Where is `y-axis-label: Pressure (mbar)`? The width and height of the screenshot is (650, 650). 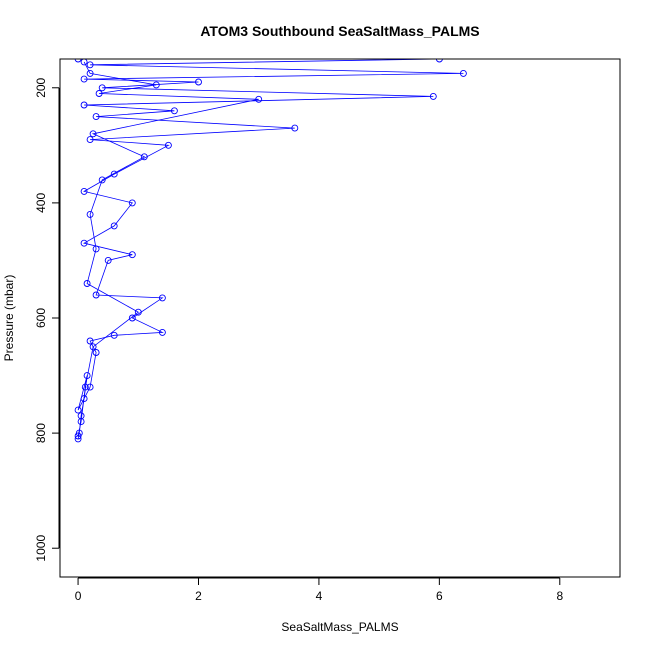 y-axis-label: Pressure (mbar) is located at coordinates (9, 318).